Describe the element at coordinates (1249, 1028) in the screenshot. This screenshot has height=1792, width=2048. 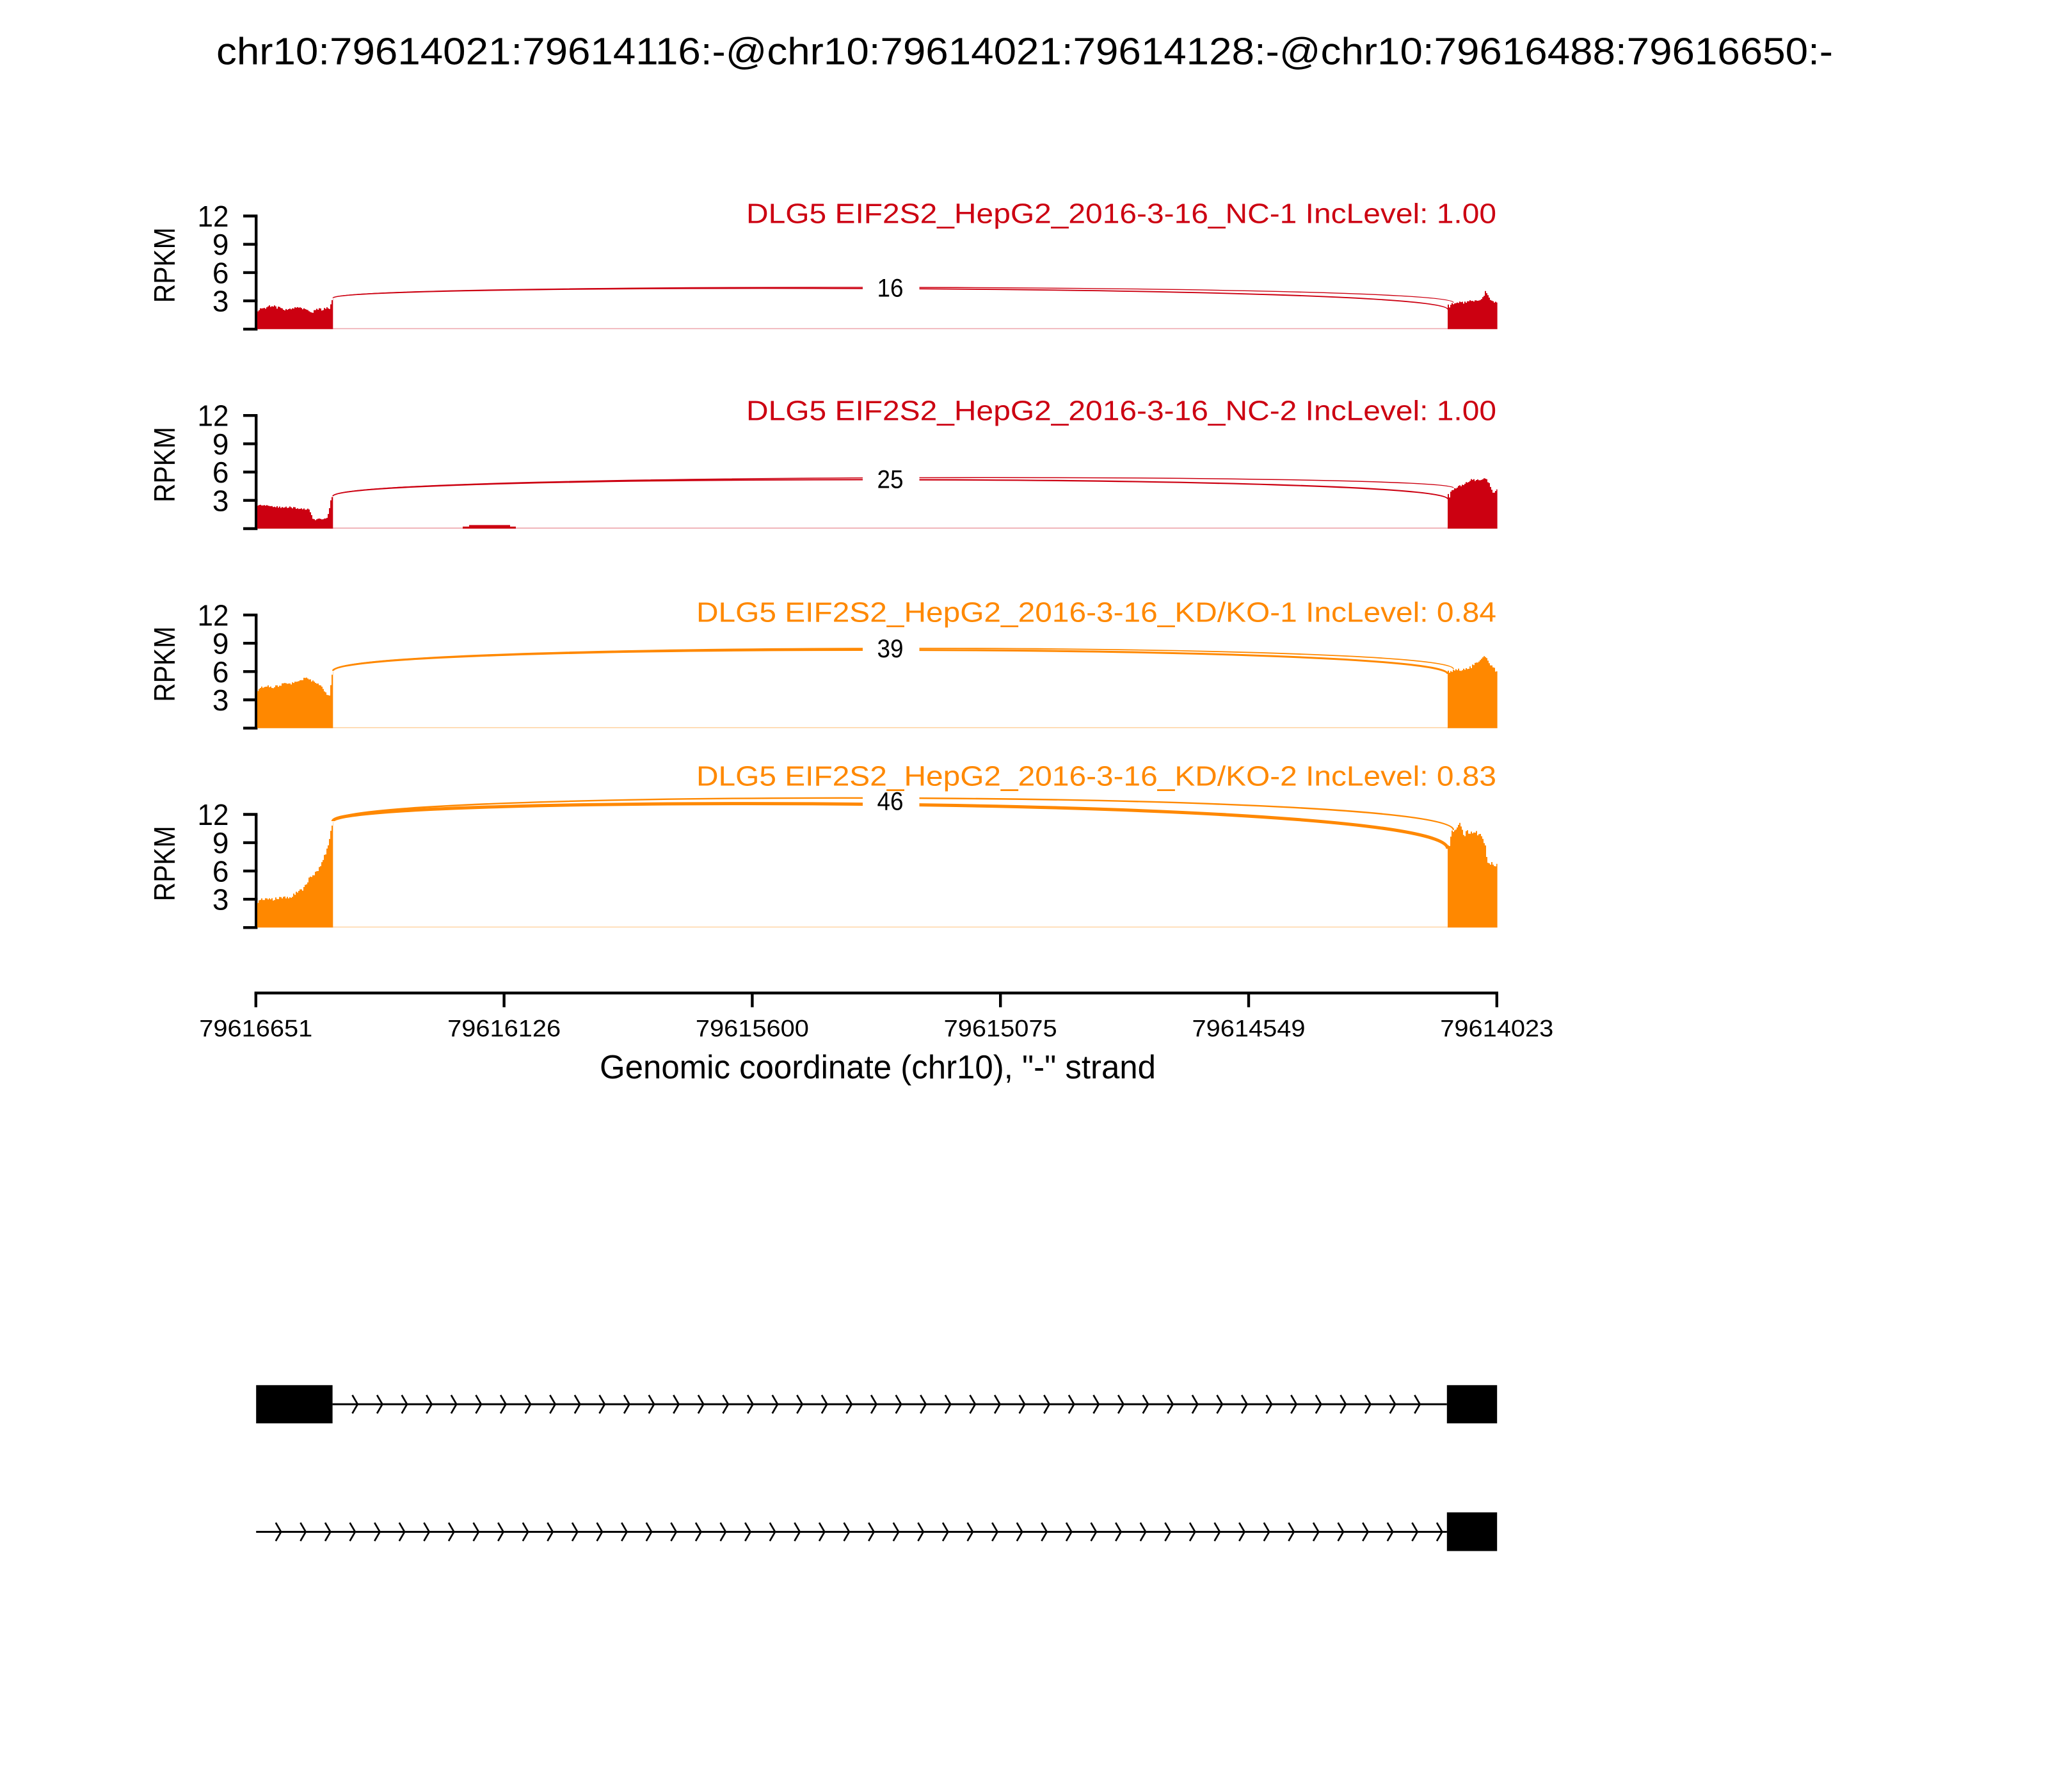
I see `svg-text: 79614549` at that location.